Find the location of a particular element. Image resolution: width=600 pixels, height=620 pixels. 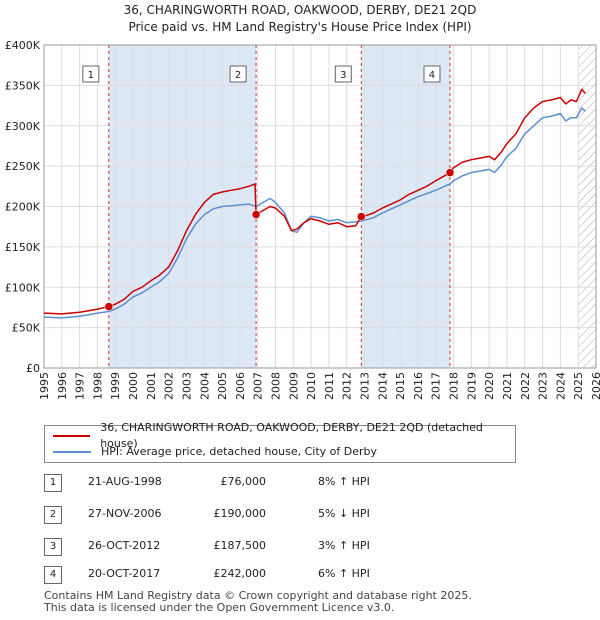

x-tick-label: 2004 is located at coordinates (204, 386).